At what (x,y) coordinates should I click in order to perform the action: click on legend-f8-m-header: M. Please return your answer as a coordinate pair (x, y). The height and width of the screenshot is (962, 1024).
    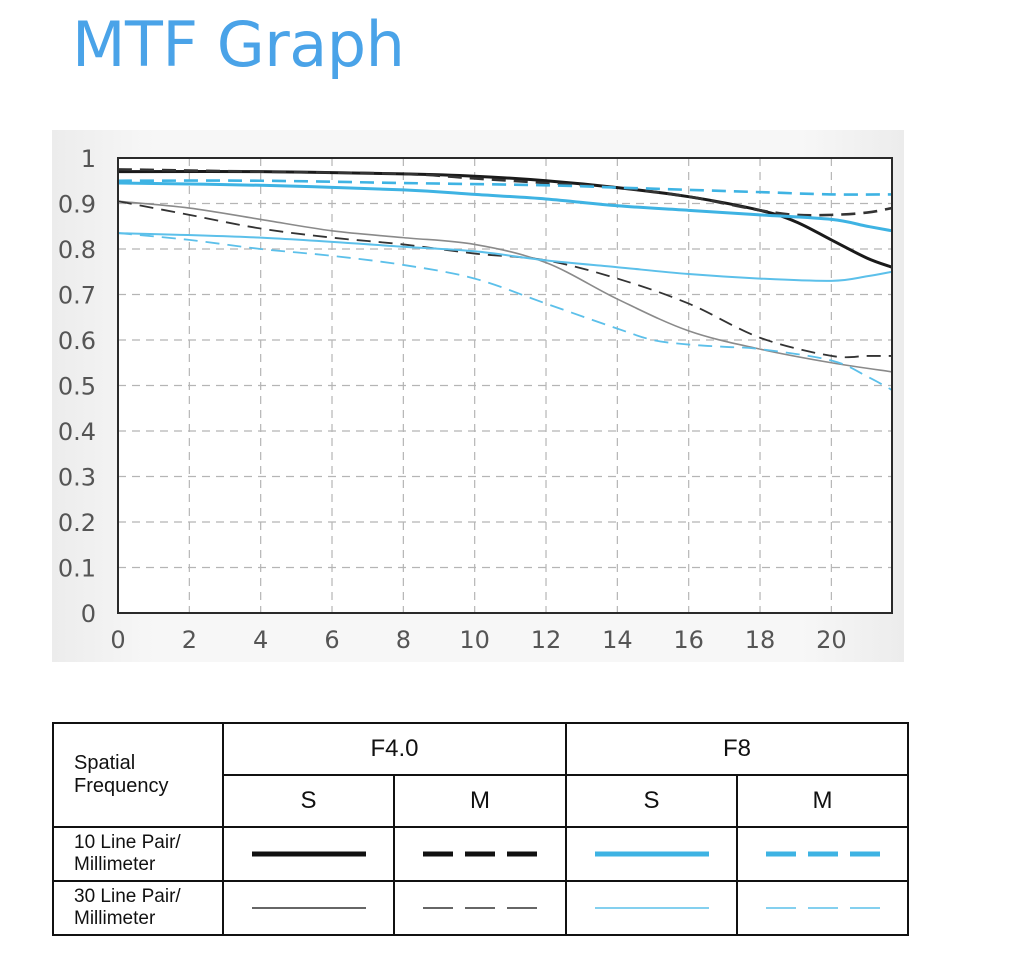
    Looking at the image, I should click on (822, 801).